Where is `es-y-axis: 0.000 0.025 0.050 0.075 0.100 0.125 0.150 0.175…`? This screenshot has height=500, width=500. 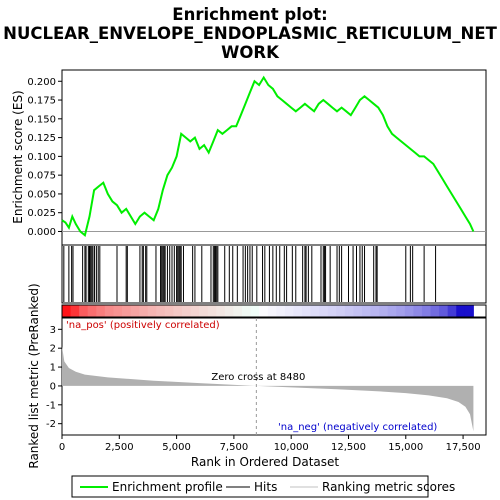
es-y-axis: 0.000 0.025 0.050 0.075 0.100 0.125 0.150 0.175… is located at coordinates (44, 157).